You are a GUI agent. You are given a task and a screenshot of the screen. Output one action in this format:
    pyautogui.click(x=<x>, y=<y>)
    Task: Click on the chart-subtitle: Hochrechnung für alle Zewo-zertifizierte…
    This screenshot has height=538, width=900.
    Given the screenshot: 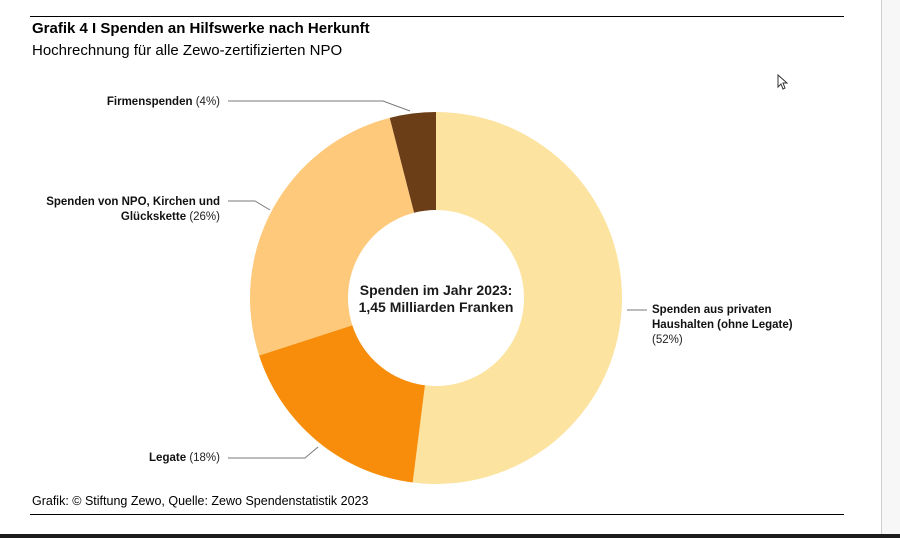 What is the action you would take?
    pyautogui.click(x=187, y=50)
    